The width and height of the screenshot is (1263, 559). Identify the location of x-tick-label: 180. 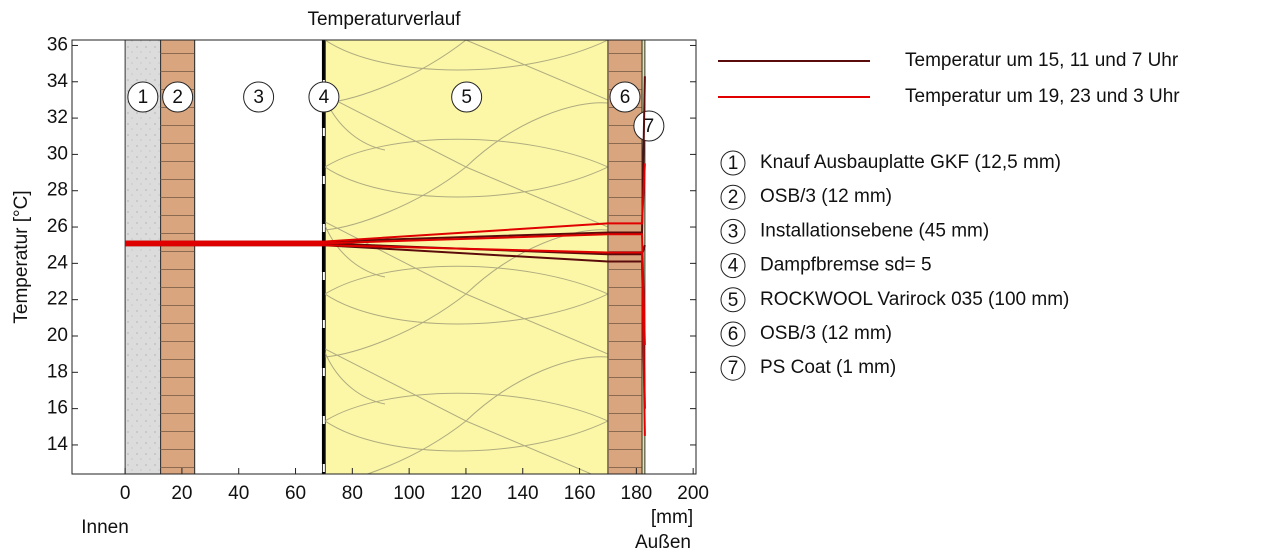
(637, 493).